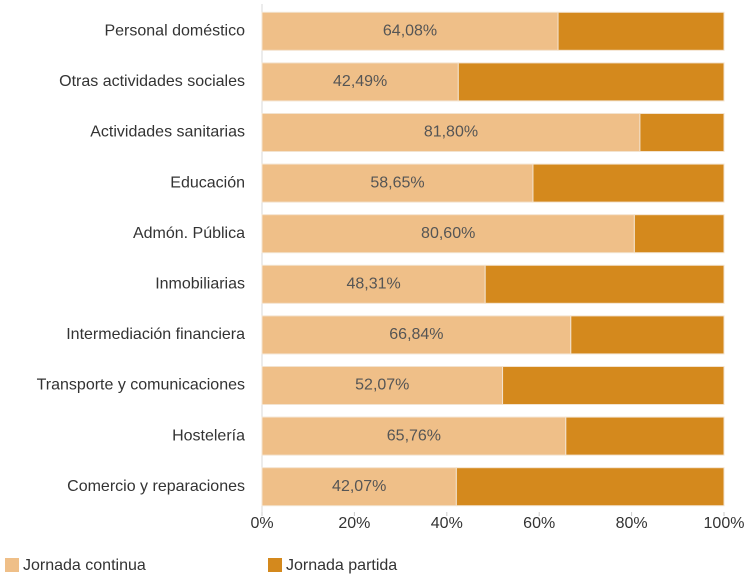 The width and height of the screenshot is (751, 577). Describe the element at coordinates (261, 523) in the screenshot. I see `x-tick-label: 0%` at that location.